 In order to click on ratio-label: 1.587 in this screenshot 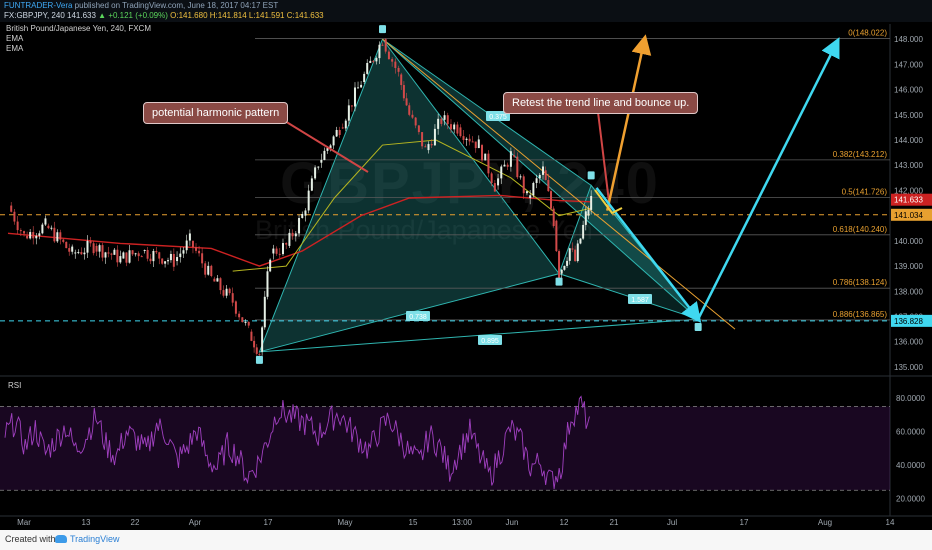, I will do `click(640, 300)`.